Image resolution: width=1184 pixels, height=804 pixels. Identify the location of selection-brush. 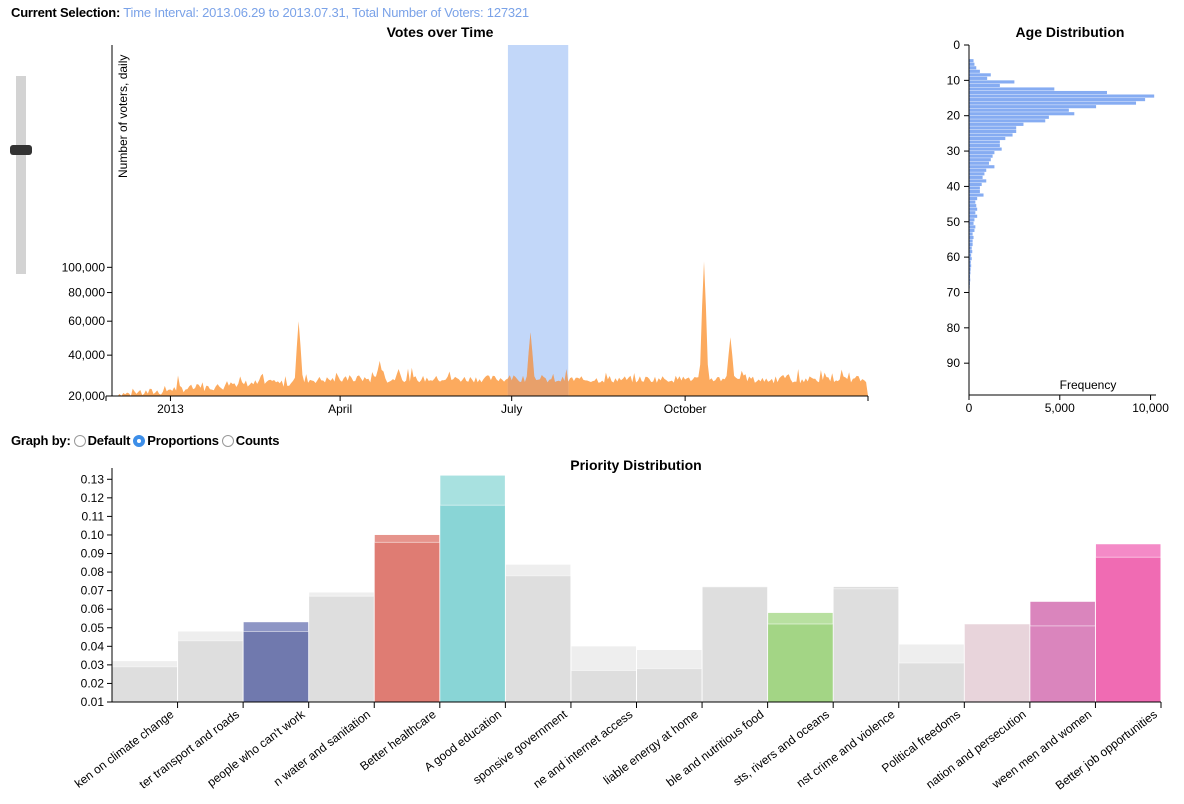
(538, 220).